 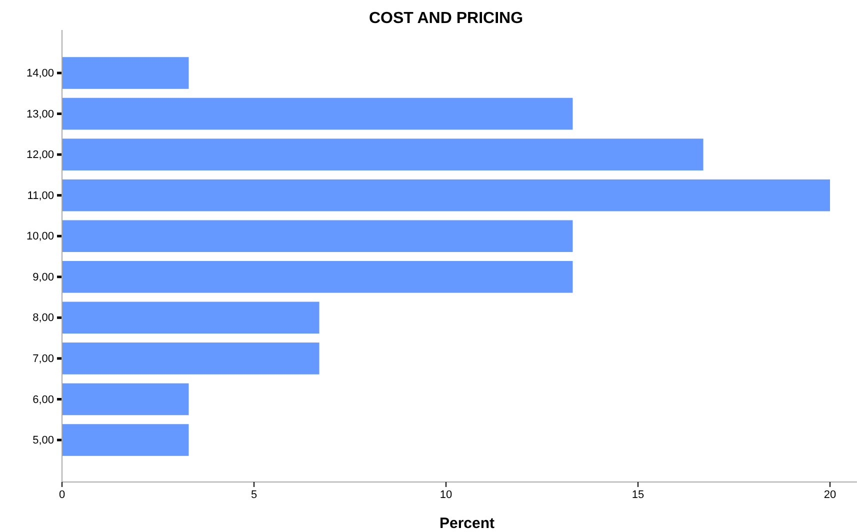 I want to click on x-axis-title: Percent, so click(x=467, y=523).